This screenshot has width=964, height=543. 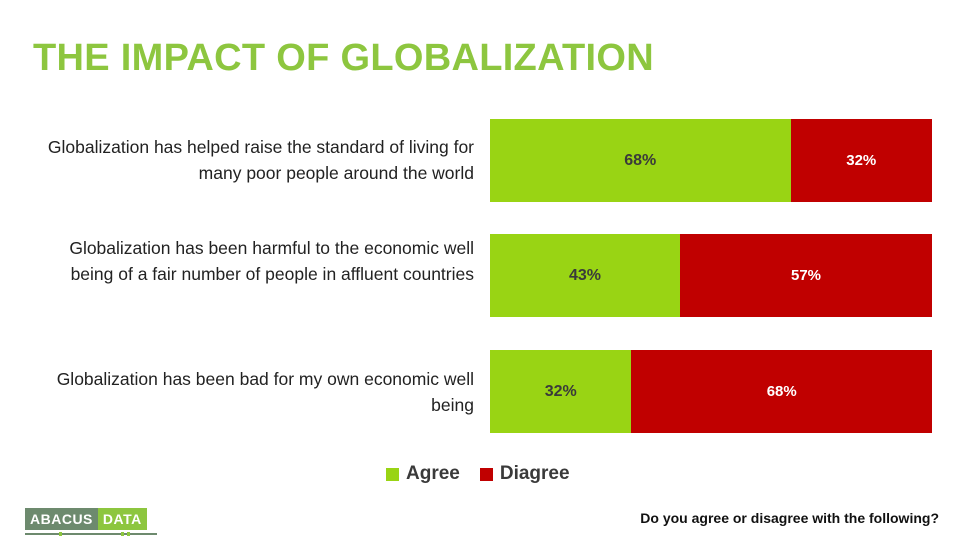 I want to click on bar-row-3: 32% 68%, so click(x=711, y=391).